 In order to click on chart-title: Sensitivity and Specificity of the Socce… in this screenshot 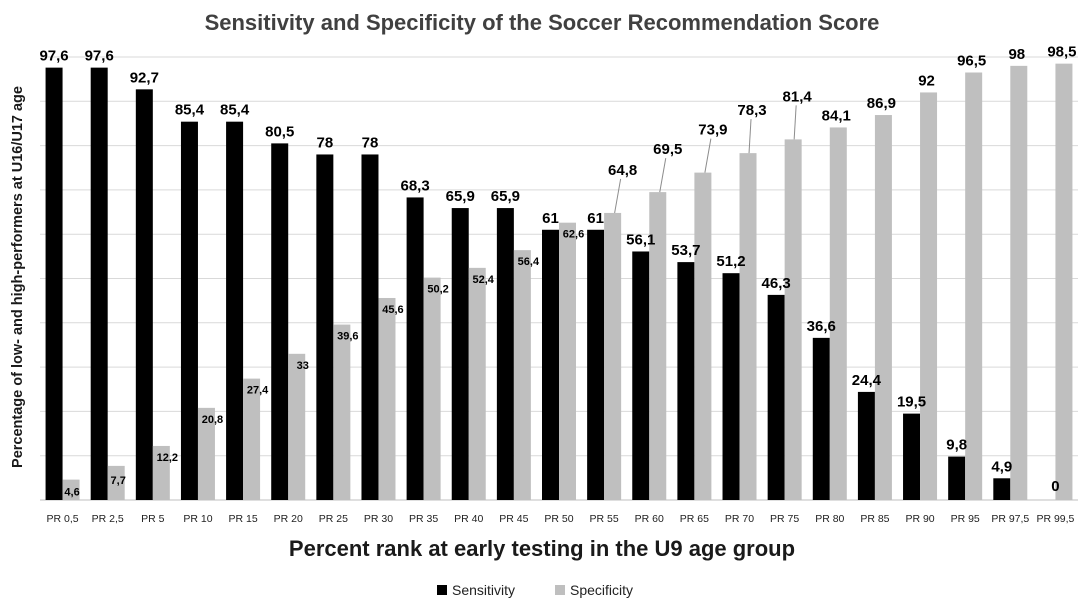, I will do `click(542, 22)`.